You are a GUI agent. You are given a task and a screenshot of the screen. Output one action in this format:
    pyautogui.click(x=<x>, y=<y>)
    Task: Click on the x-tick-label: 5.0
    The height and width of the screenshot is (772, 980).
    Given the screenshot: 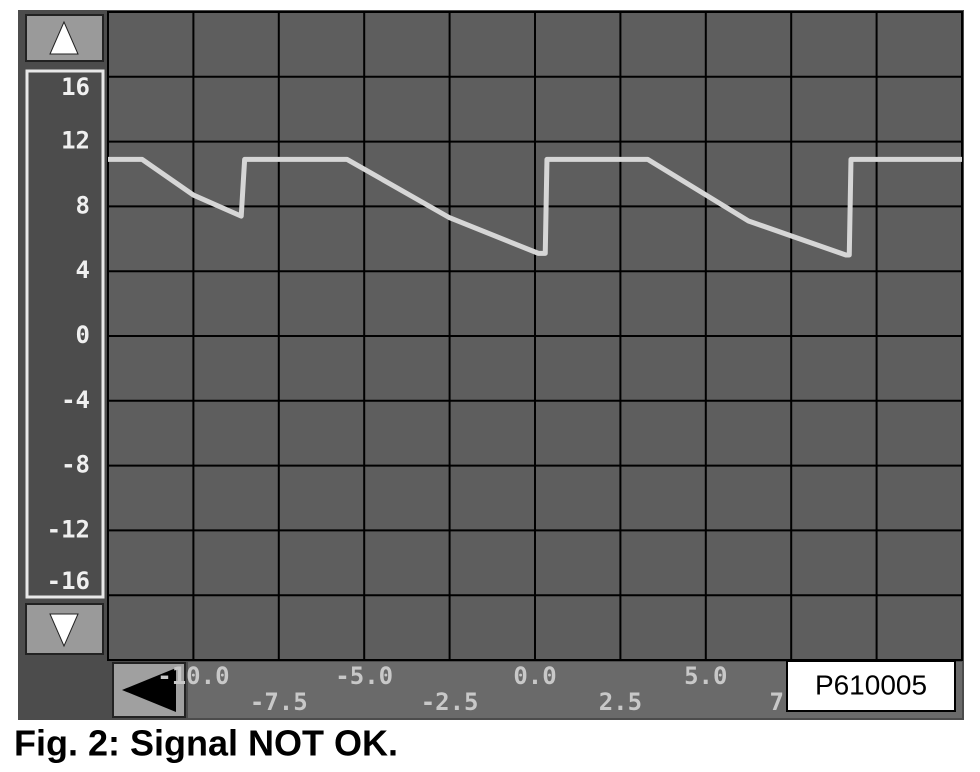 What is the action you would take?
    pyautogui.click(x=705, y=676)
    